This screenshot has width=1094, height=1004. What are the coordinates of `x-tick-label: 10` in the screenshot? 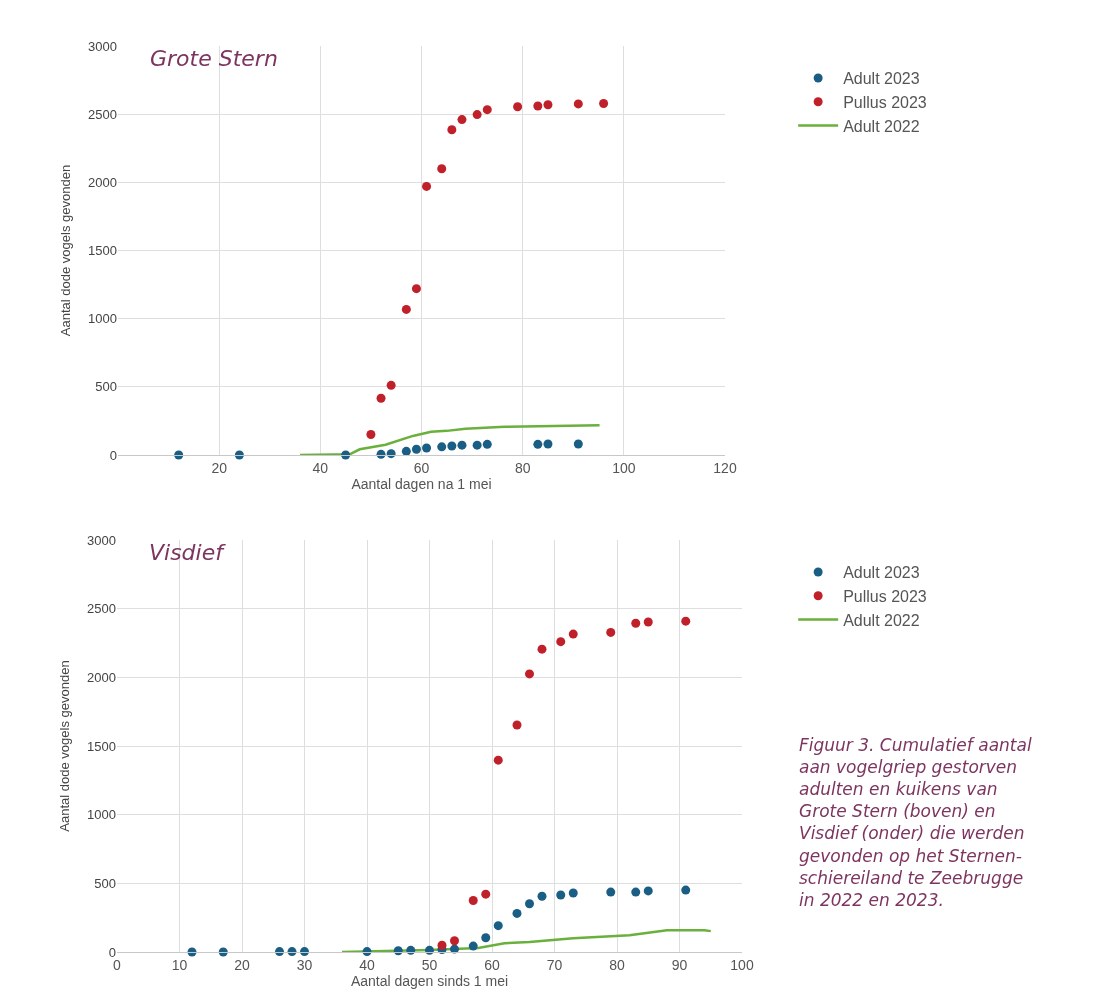 It's located at (179, 964).